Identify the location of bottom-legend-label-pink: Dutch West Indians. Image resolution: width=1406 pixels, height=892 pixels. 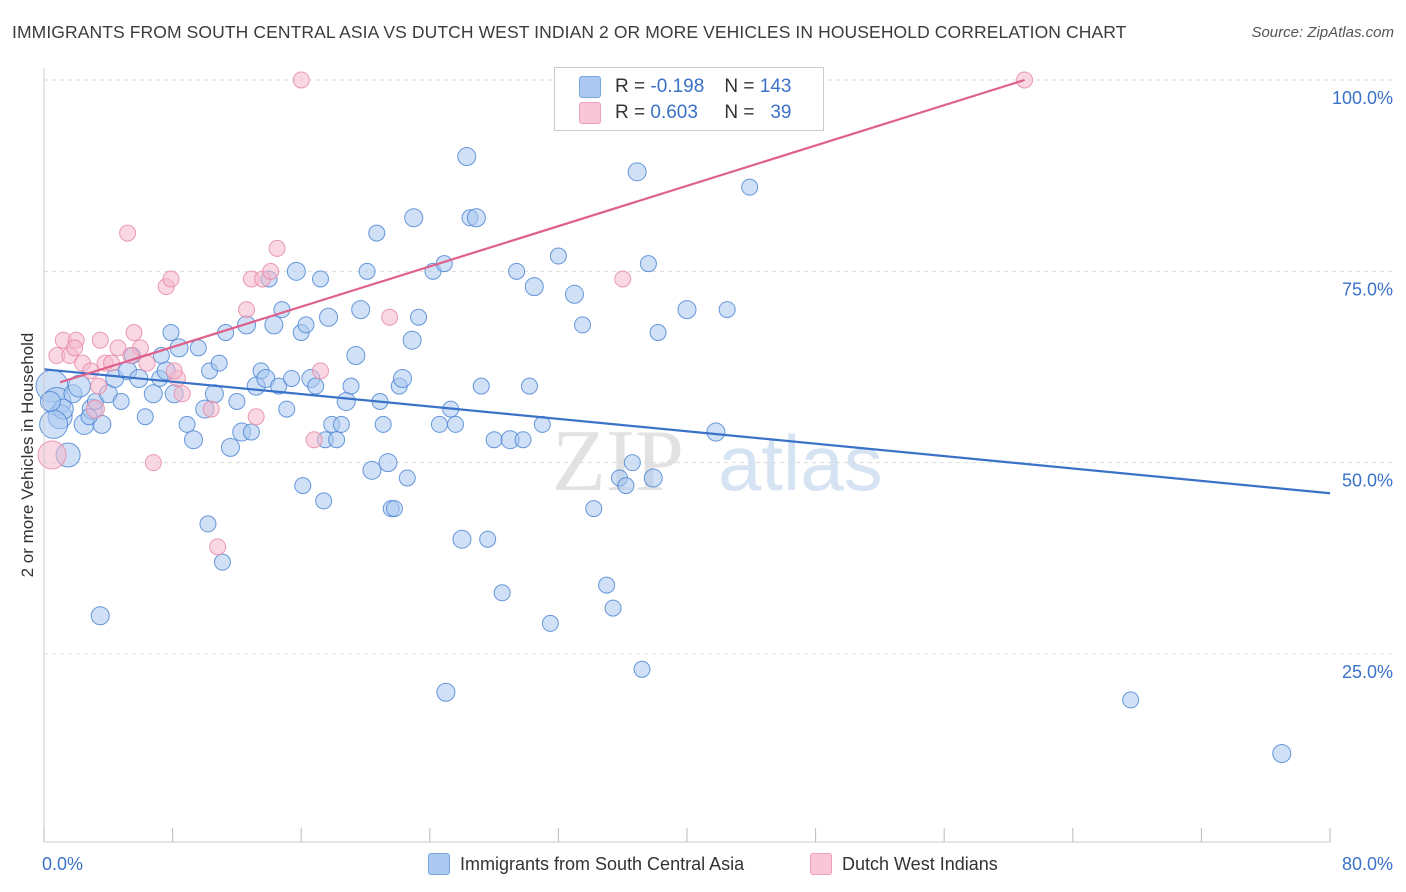
(920, 863).